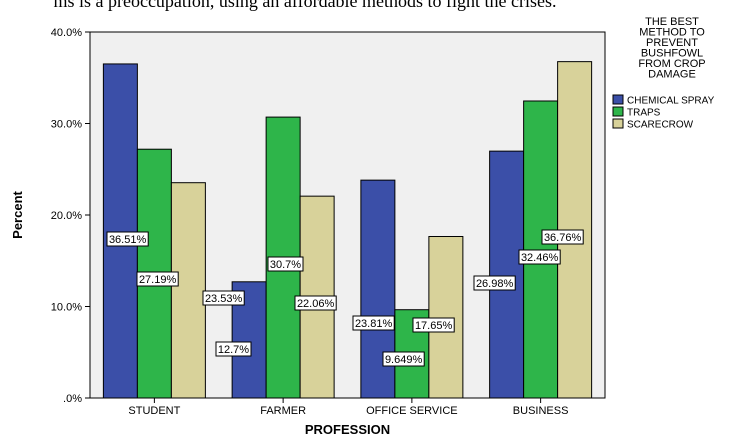 Image resolution: width=750 pixels, height=435 pixels. I want to click on data-label: 23.53%, so click(224, 299).